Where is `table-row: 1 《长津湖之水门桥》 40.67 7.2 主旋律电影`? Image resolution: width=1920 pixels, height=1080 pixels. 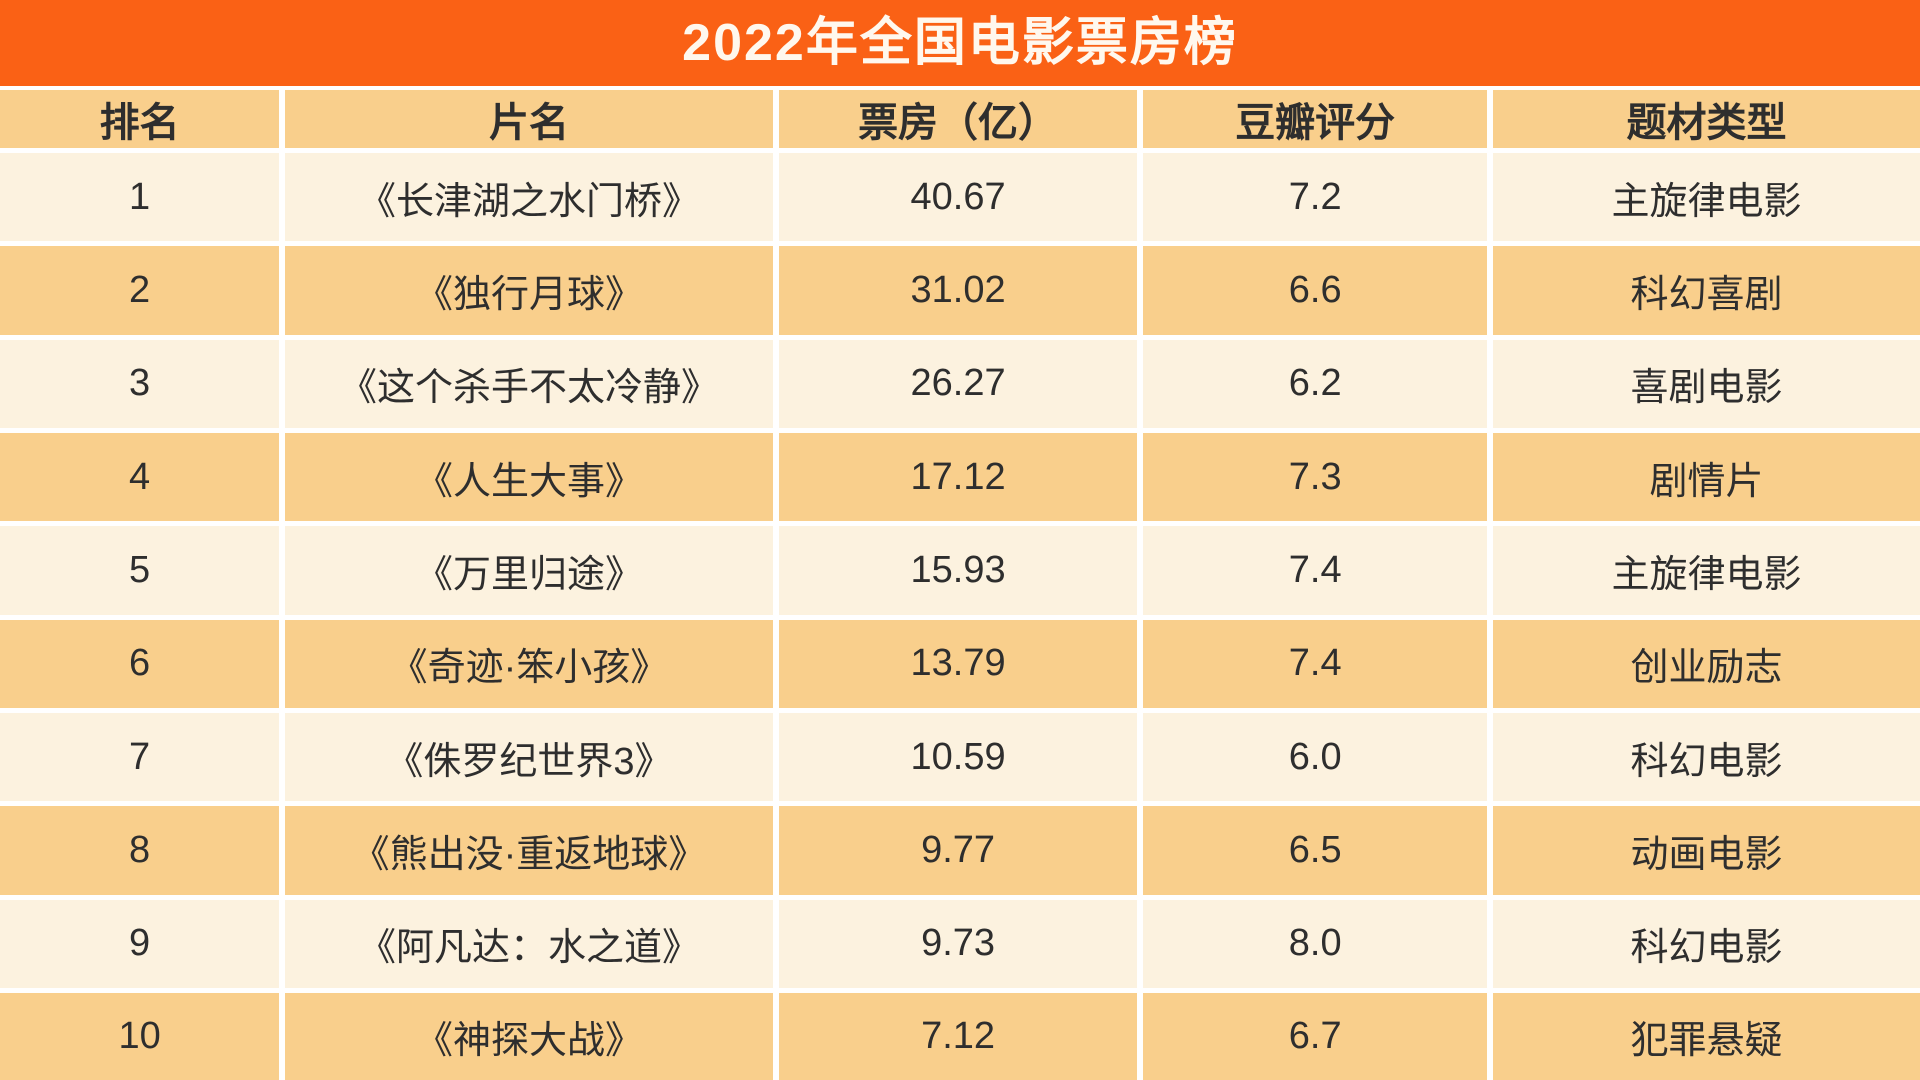
table-row: 1 《长津湖之水门桥》 40.67 7.2 主旋律电影 is located at coordinates (960, 197).